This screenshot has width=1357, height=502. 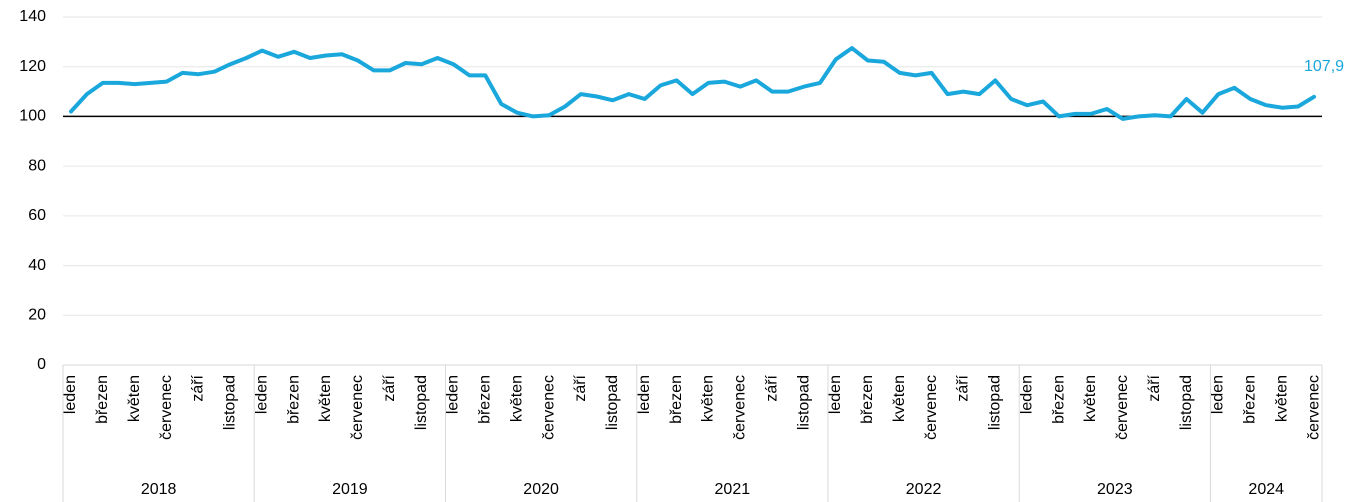 What do you see at coordinates (1266, 489) in the screenshot?
I see `group-label: 2024` at bounding box center [1266, 489].